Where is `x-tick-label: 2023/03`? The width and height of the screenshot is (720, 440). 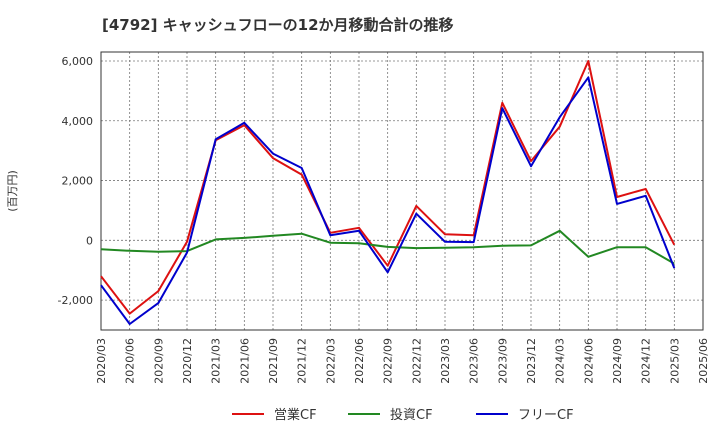 x-tick-label: 2023/03 is located at coordinates (445, 361).